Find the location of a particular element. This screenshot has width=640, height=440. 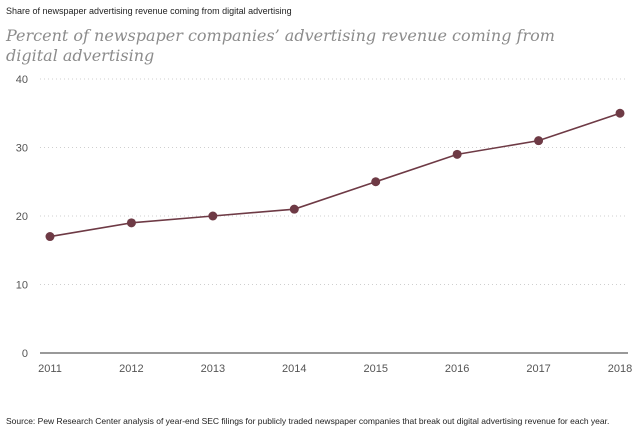

x-tick-label: 2016 is located at coordinates (457, 369).